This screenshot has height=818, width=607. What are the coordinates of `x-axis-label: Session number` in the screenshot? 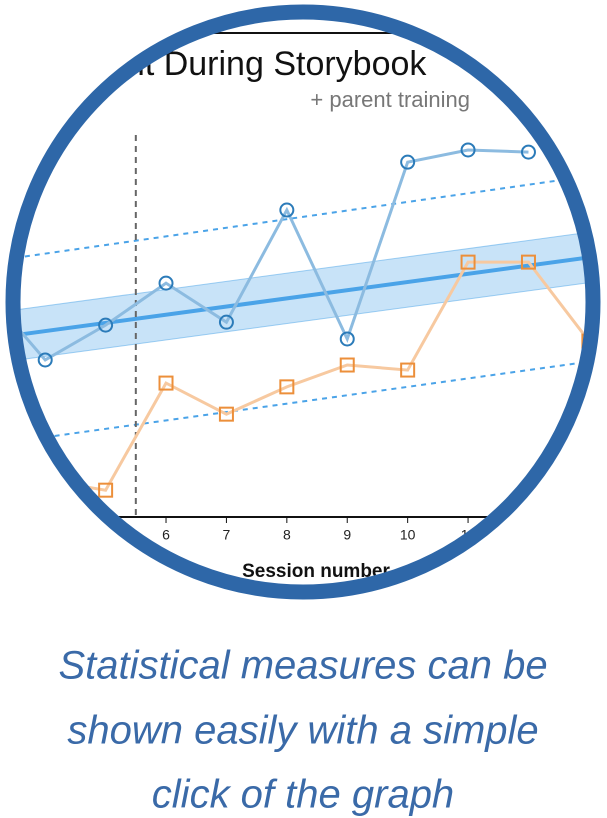 It's located at (316, 571).